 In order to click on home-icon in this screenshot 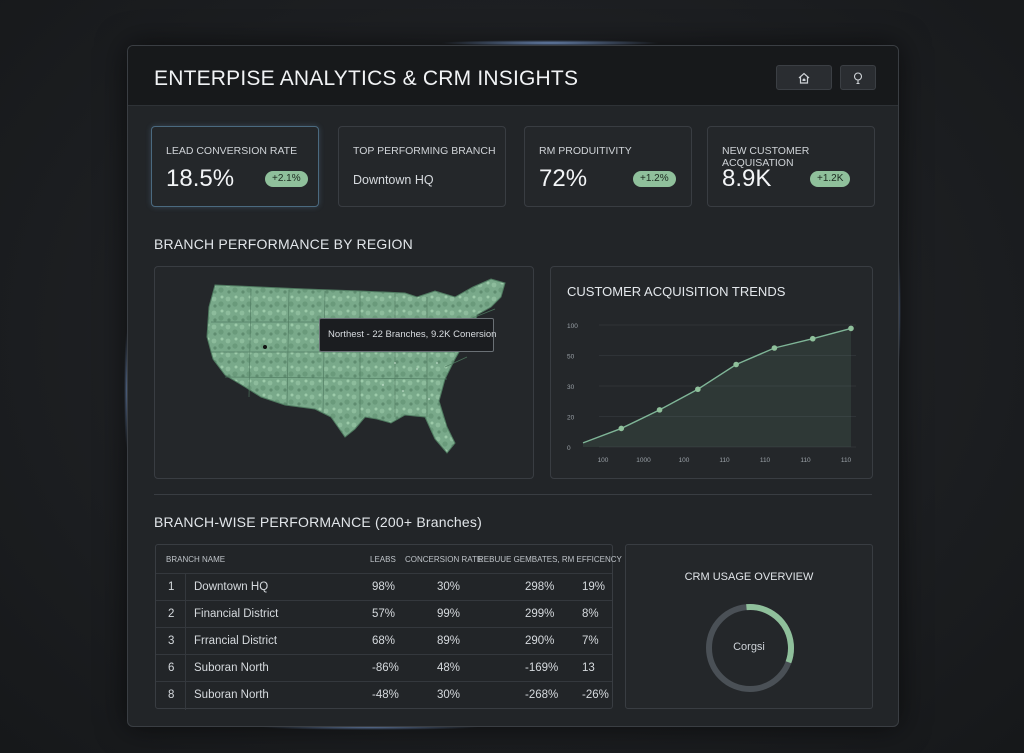, I will do `click(804, 78)`.